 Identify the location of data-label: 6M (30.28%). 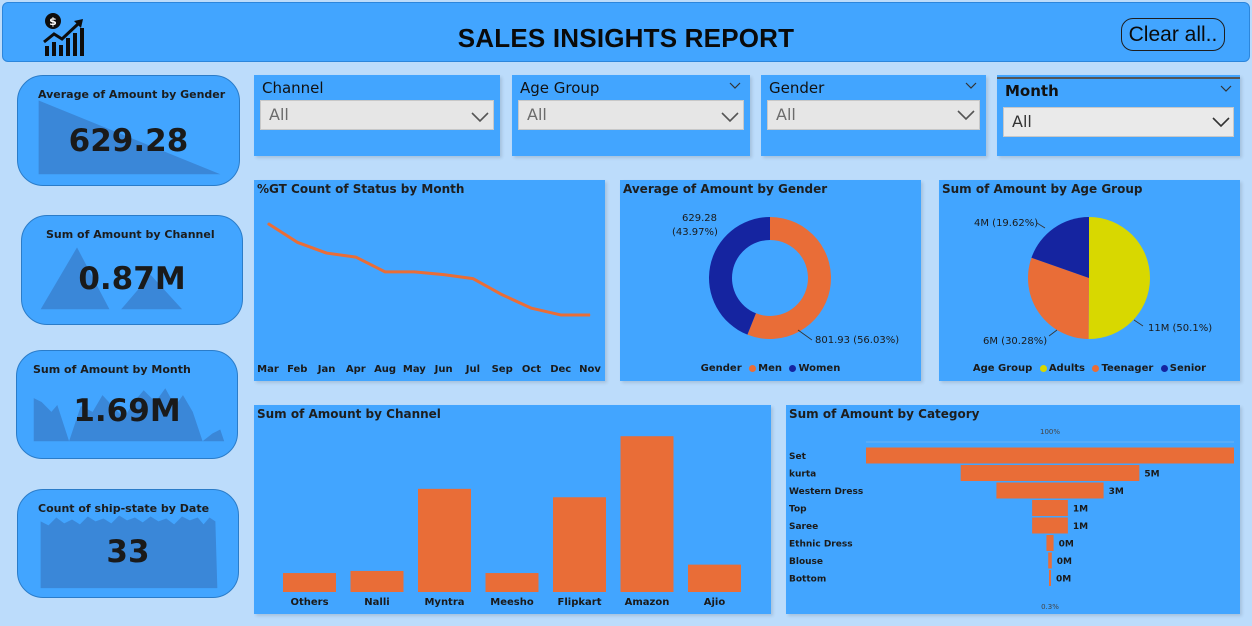
(1015, 341).